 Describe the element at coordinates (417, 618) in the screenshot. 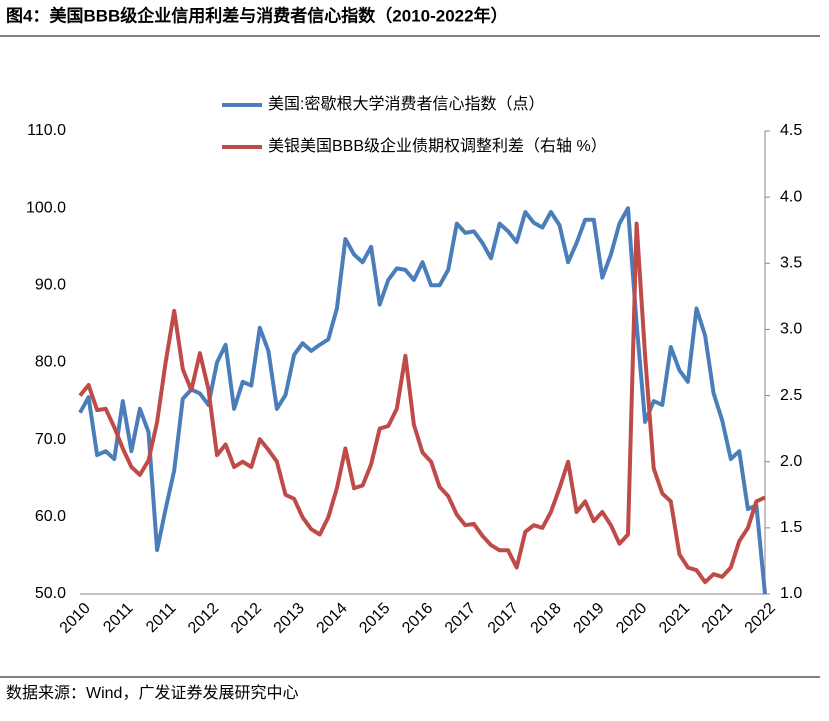

I see `x-tick-label: 2016` at that location.